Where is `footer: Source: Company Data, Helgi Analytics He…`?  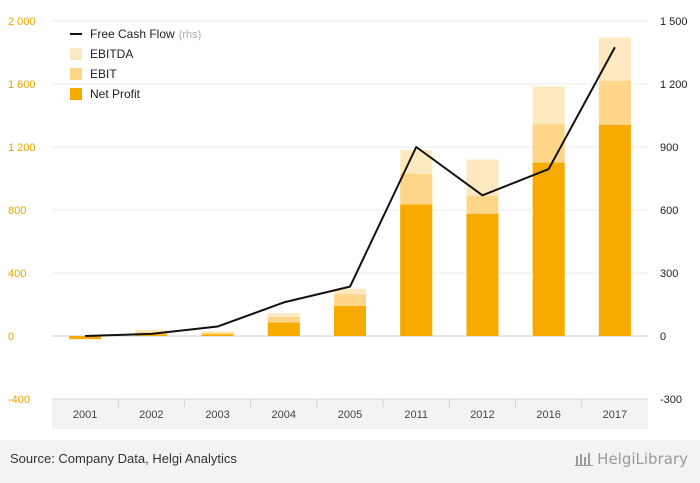 footer: Source: Company Data, Helgi Analytics He… is located at coordinates (350, 461).